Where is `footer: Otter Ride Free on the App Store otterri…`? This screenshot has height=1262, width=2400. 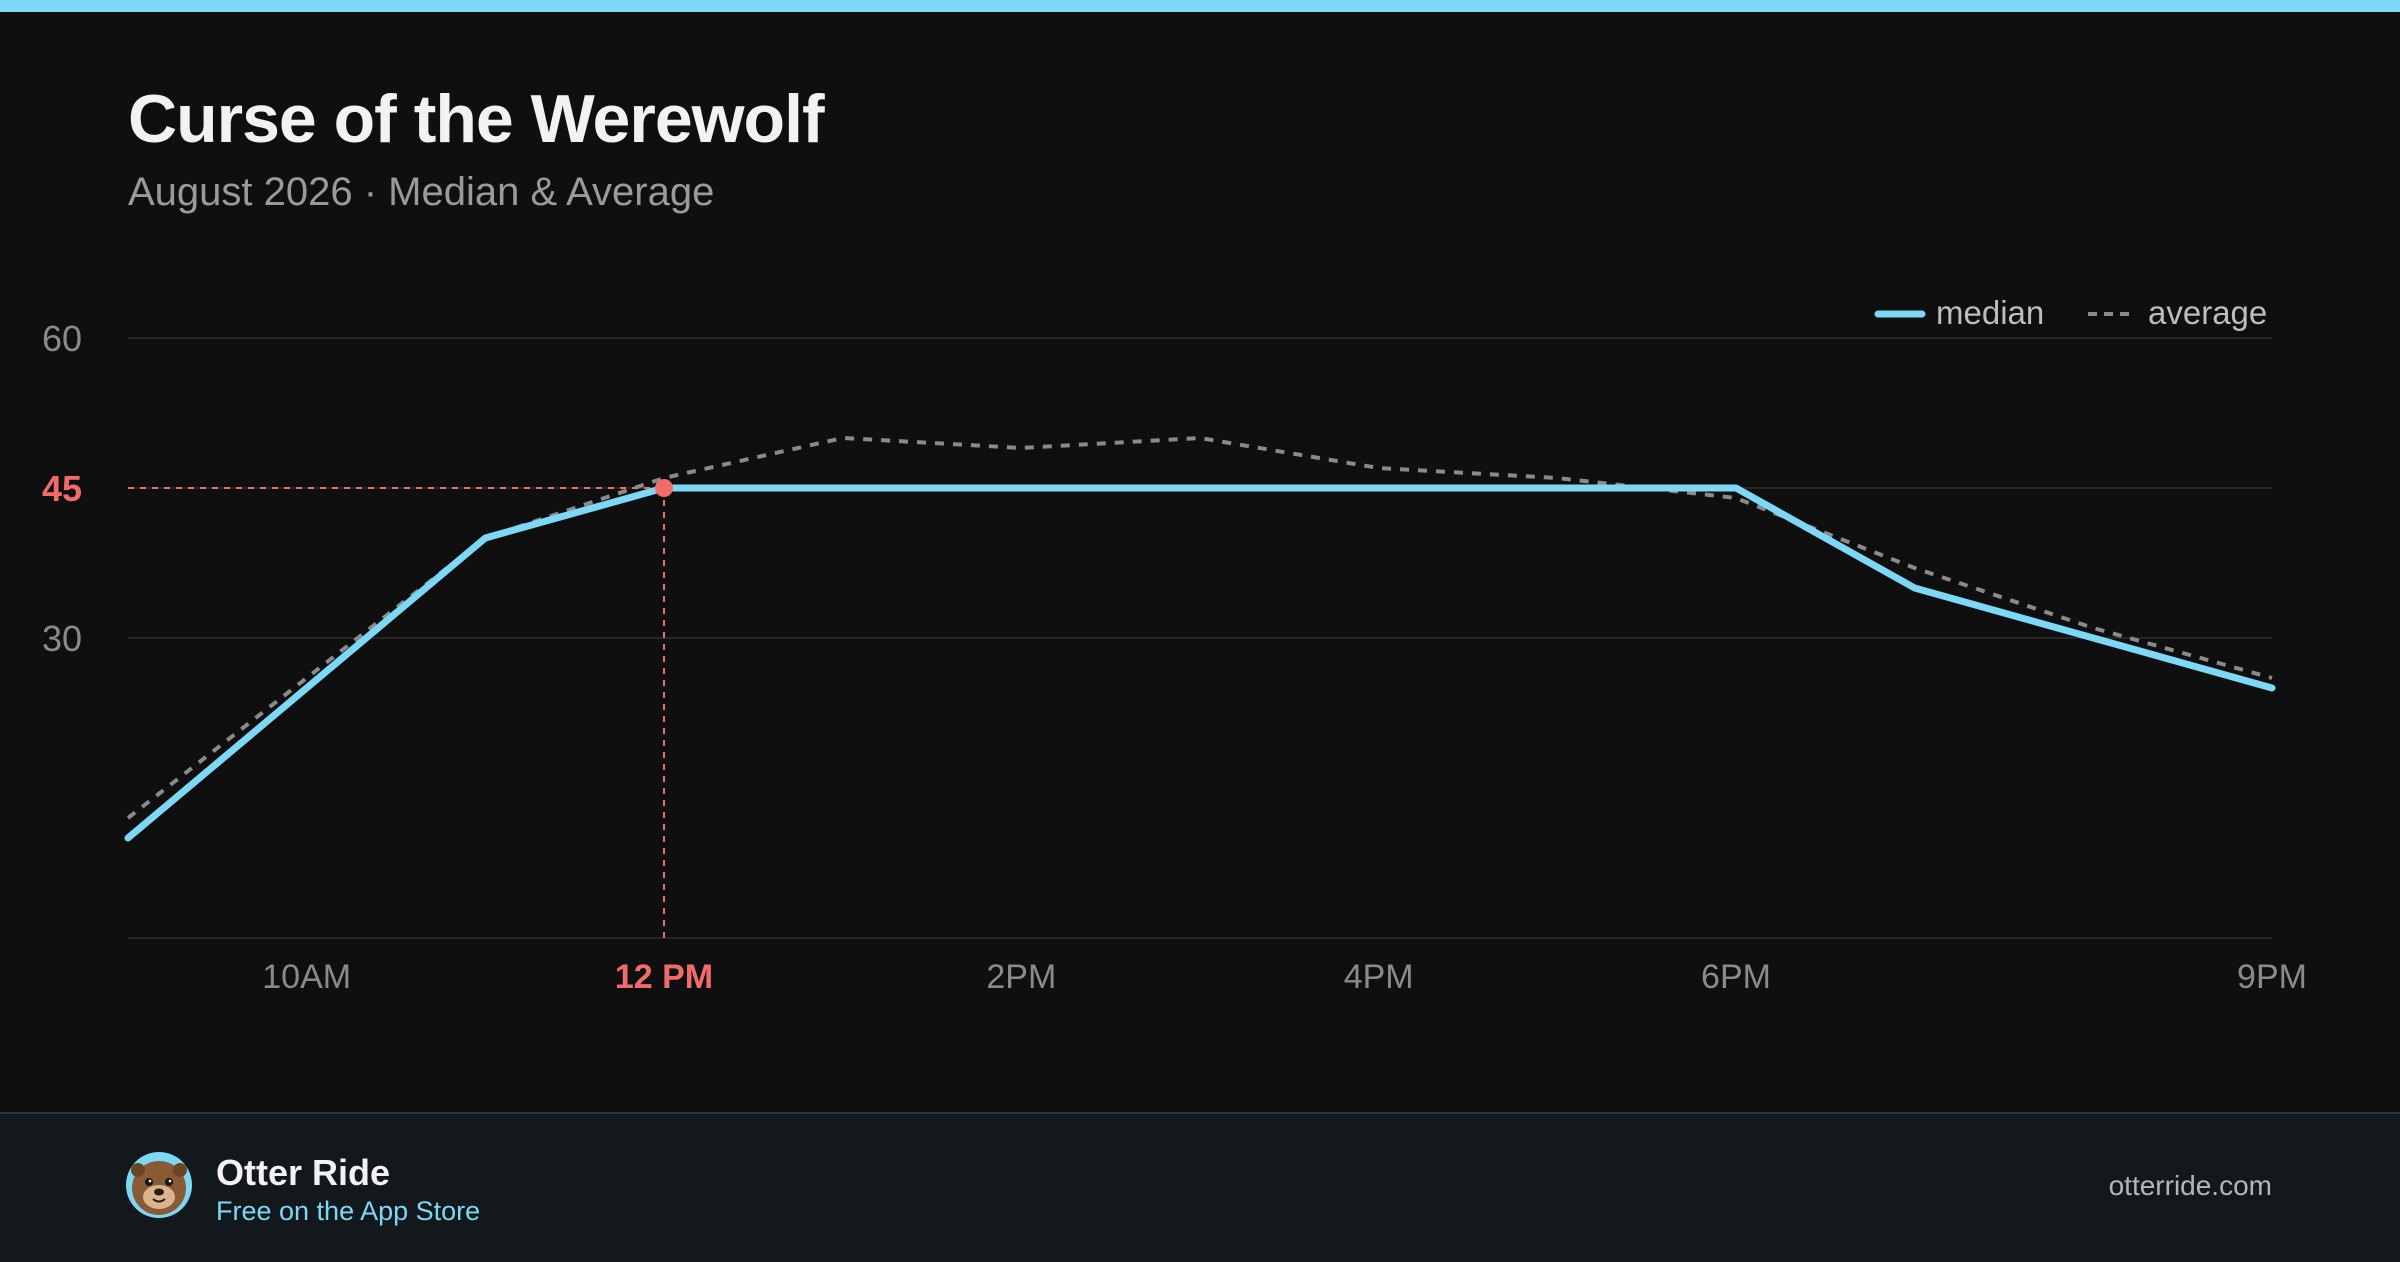
footer: Otter Ride Free on the App Store otterri… is located at coordinates (1200, 1187).